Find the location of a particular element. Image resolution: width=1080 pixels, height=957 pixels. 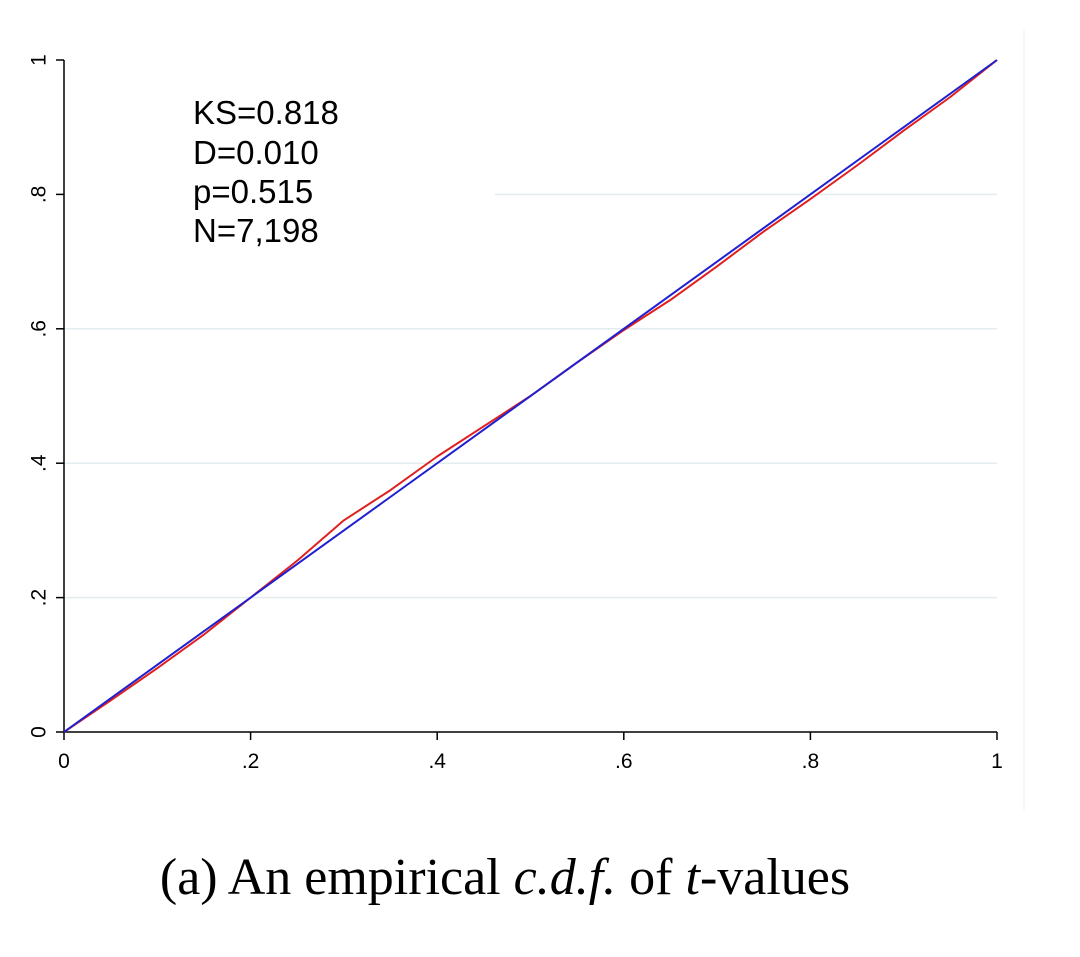

y-tick-label: .4 is located at coordinates (39, 463).